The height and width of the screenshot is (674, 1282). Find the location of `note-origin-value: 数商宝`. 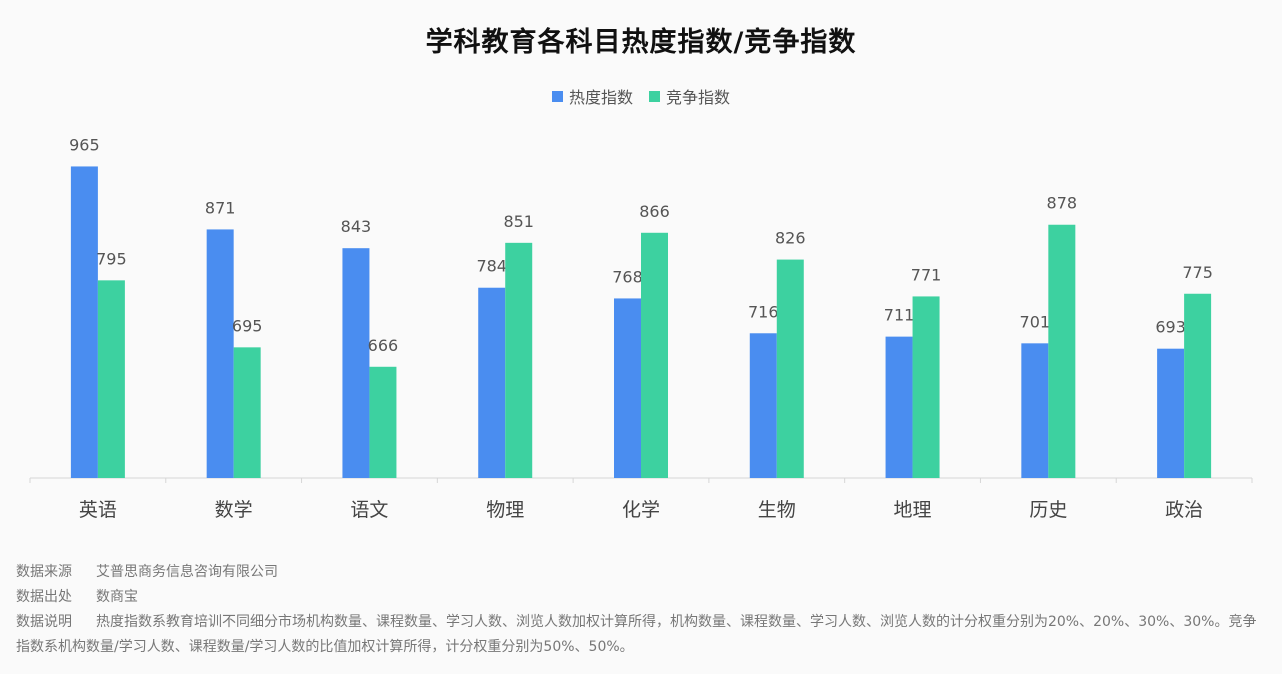

note-origin-value: 数商宝 is located at coordinates (117, 597).